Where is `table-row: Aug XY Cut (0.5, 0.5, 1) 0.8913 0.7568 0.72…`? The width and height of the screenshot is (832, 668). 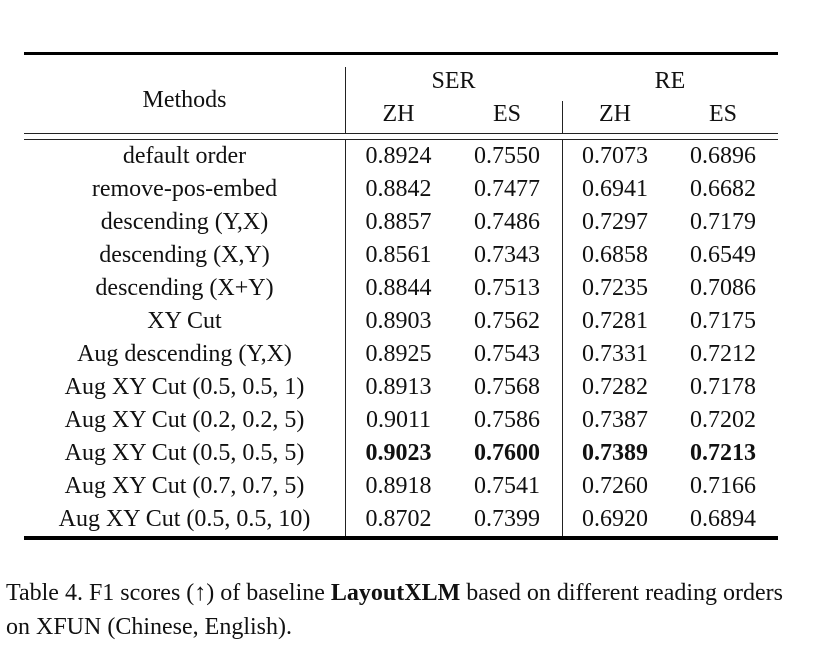
table-row: Aug XY Cut (0.5, 0.5, 1) 0.8913 0.7568 0.72… is located at coordinates (401, 387).